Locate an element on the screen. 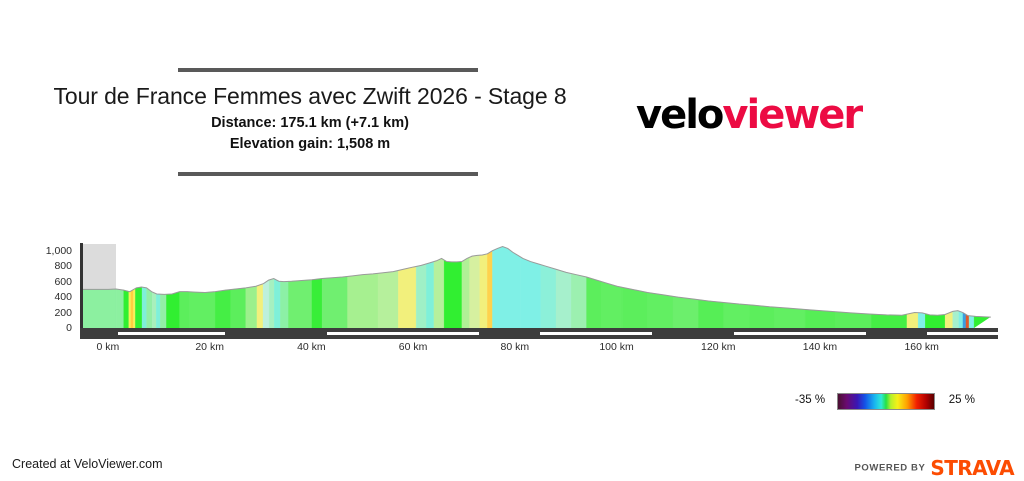  x-axis-tick-label: 0 km is located at coordinates (108, 347).